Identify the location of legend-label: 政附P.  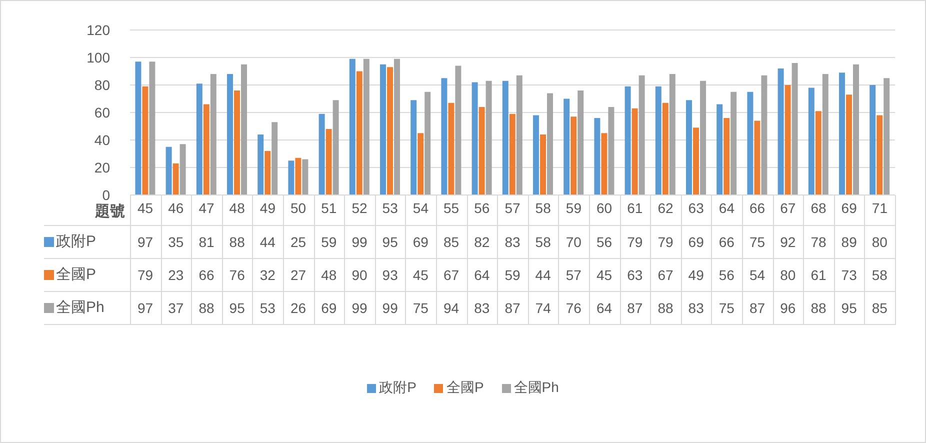
(76, 241).